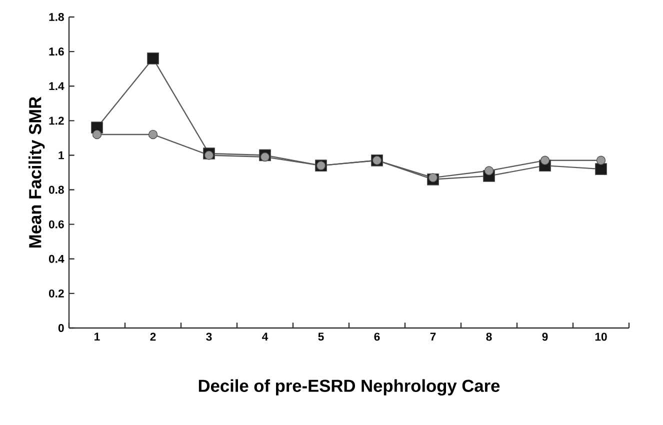 The width and height of the screenshot is (663, 425). What do you see at coordinates (349, 387) in the screenshot?
I see `x-axis-title: Decile of pre-ESRD Nephrology Care` at bounding box center [349, 387].